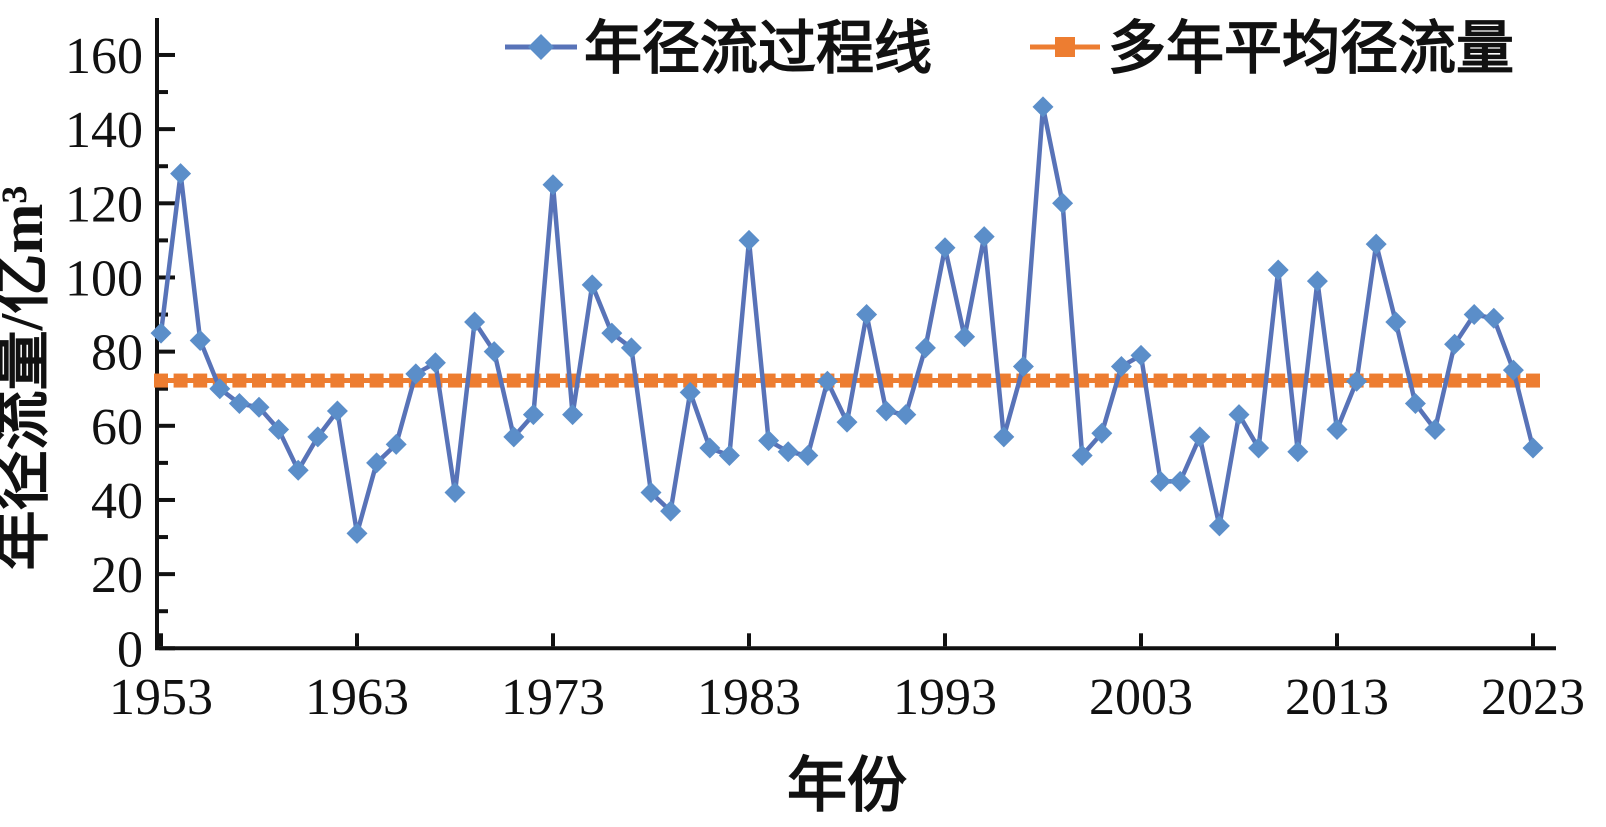 Image resolution: width=1606 pixels, height=827 pixels. I want to click on y-tick-label: 40, so click(117, 501).